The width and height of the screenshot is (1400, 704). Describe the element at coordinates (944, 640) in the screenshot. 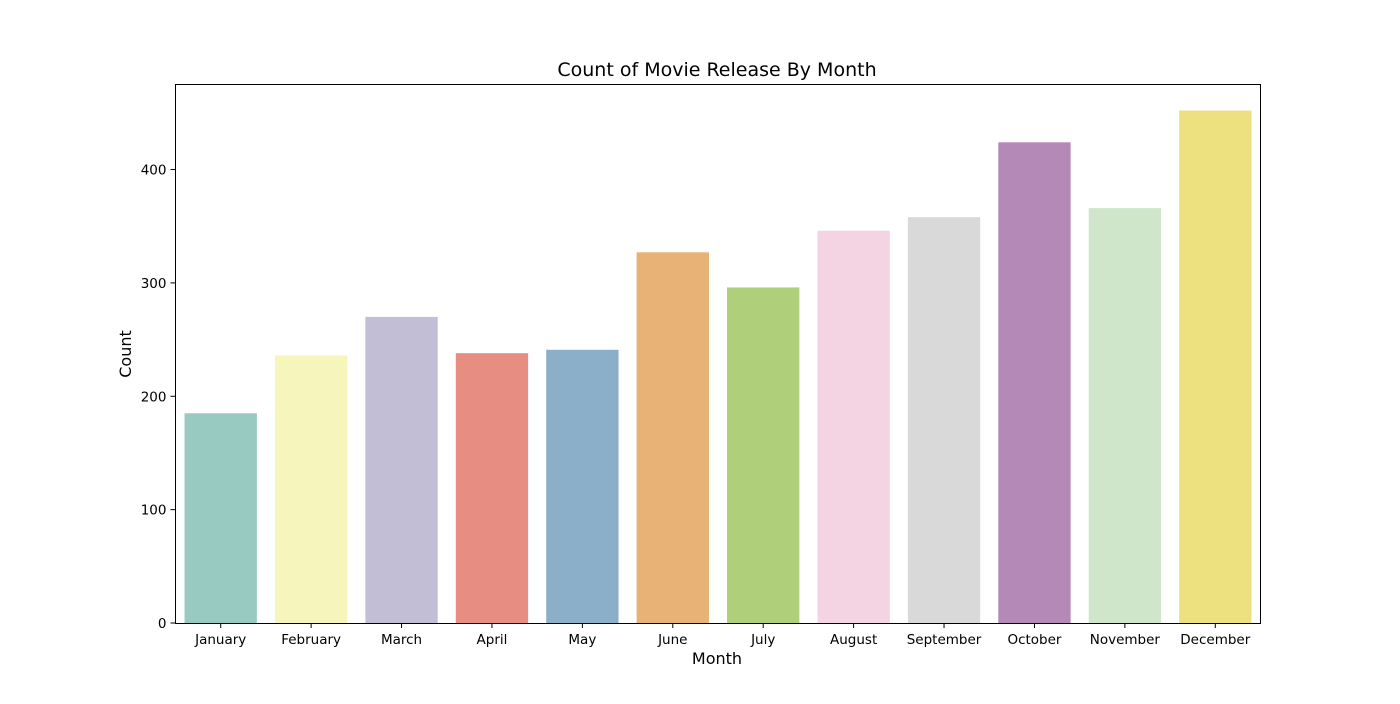

I see `x-tick-label: September` at that location.